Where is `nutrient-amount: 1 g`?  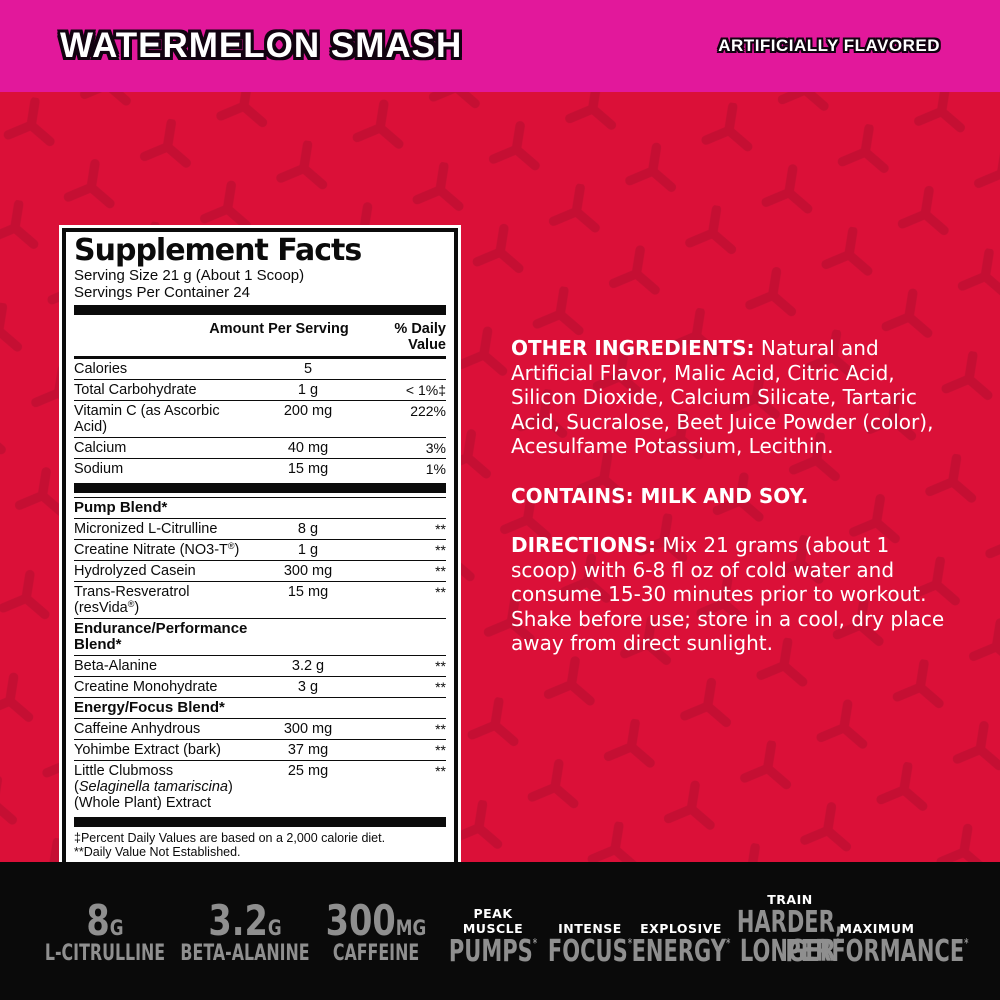
nutrient-amount: 1 g is located at coordinates (308, 549).